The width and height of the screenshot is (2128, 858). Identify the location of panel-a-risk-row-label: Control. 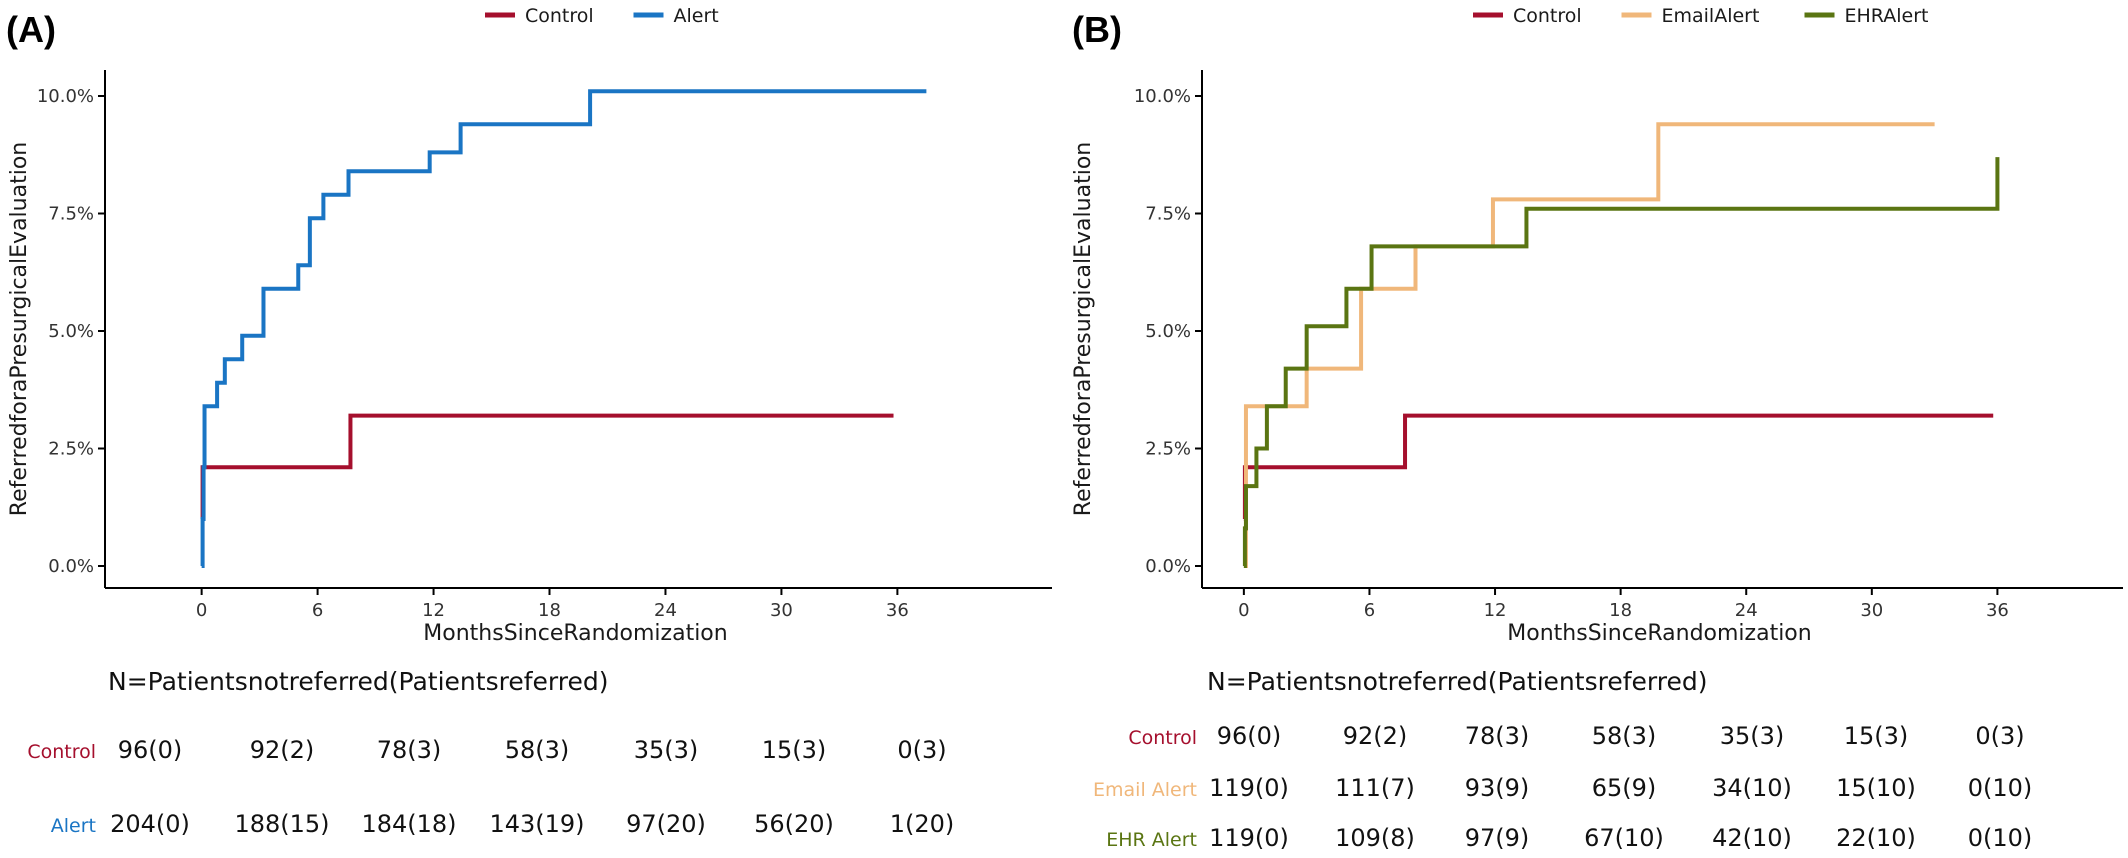
(61, 752).